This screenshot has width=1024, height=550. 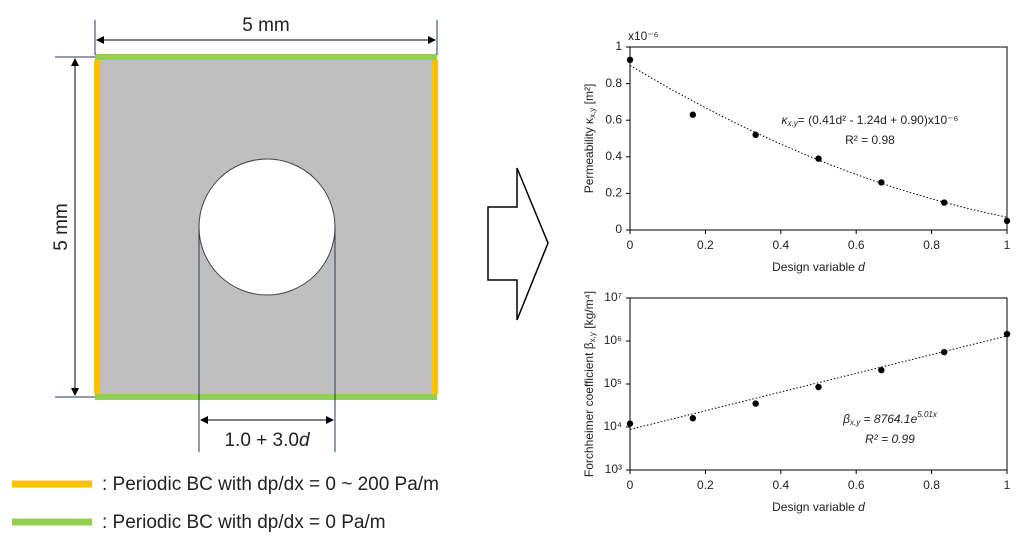 What do you see at coordinates (61, 227) in the screenshot?
I see `left-dimension: 5 mm` at bounding box center [61, 227].